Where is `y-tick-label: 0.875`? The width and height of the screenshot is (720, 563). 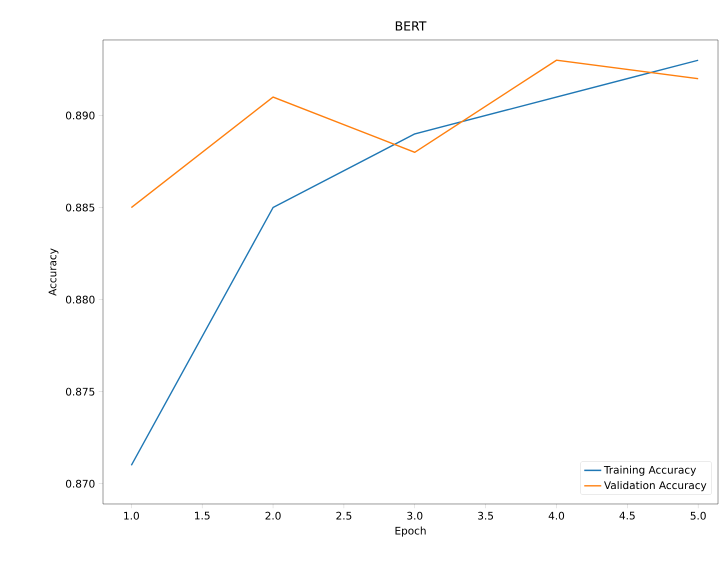
y-tick-label: 0.875 is located at coordinates (80, 392).